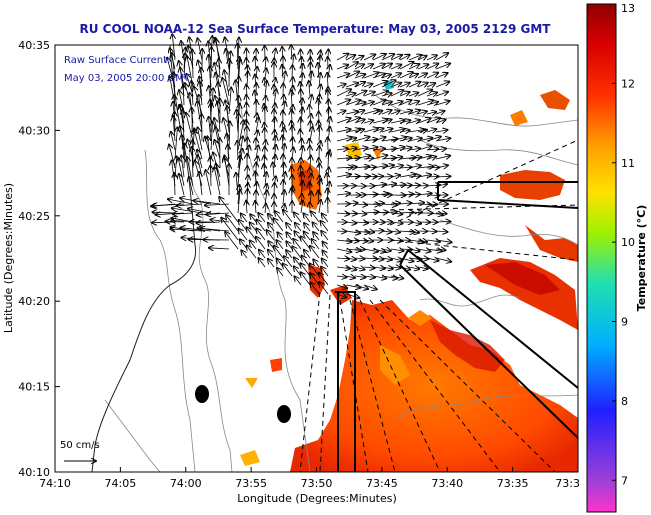  I want to click on y-tick-label: 40:35, so click(34, 45).